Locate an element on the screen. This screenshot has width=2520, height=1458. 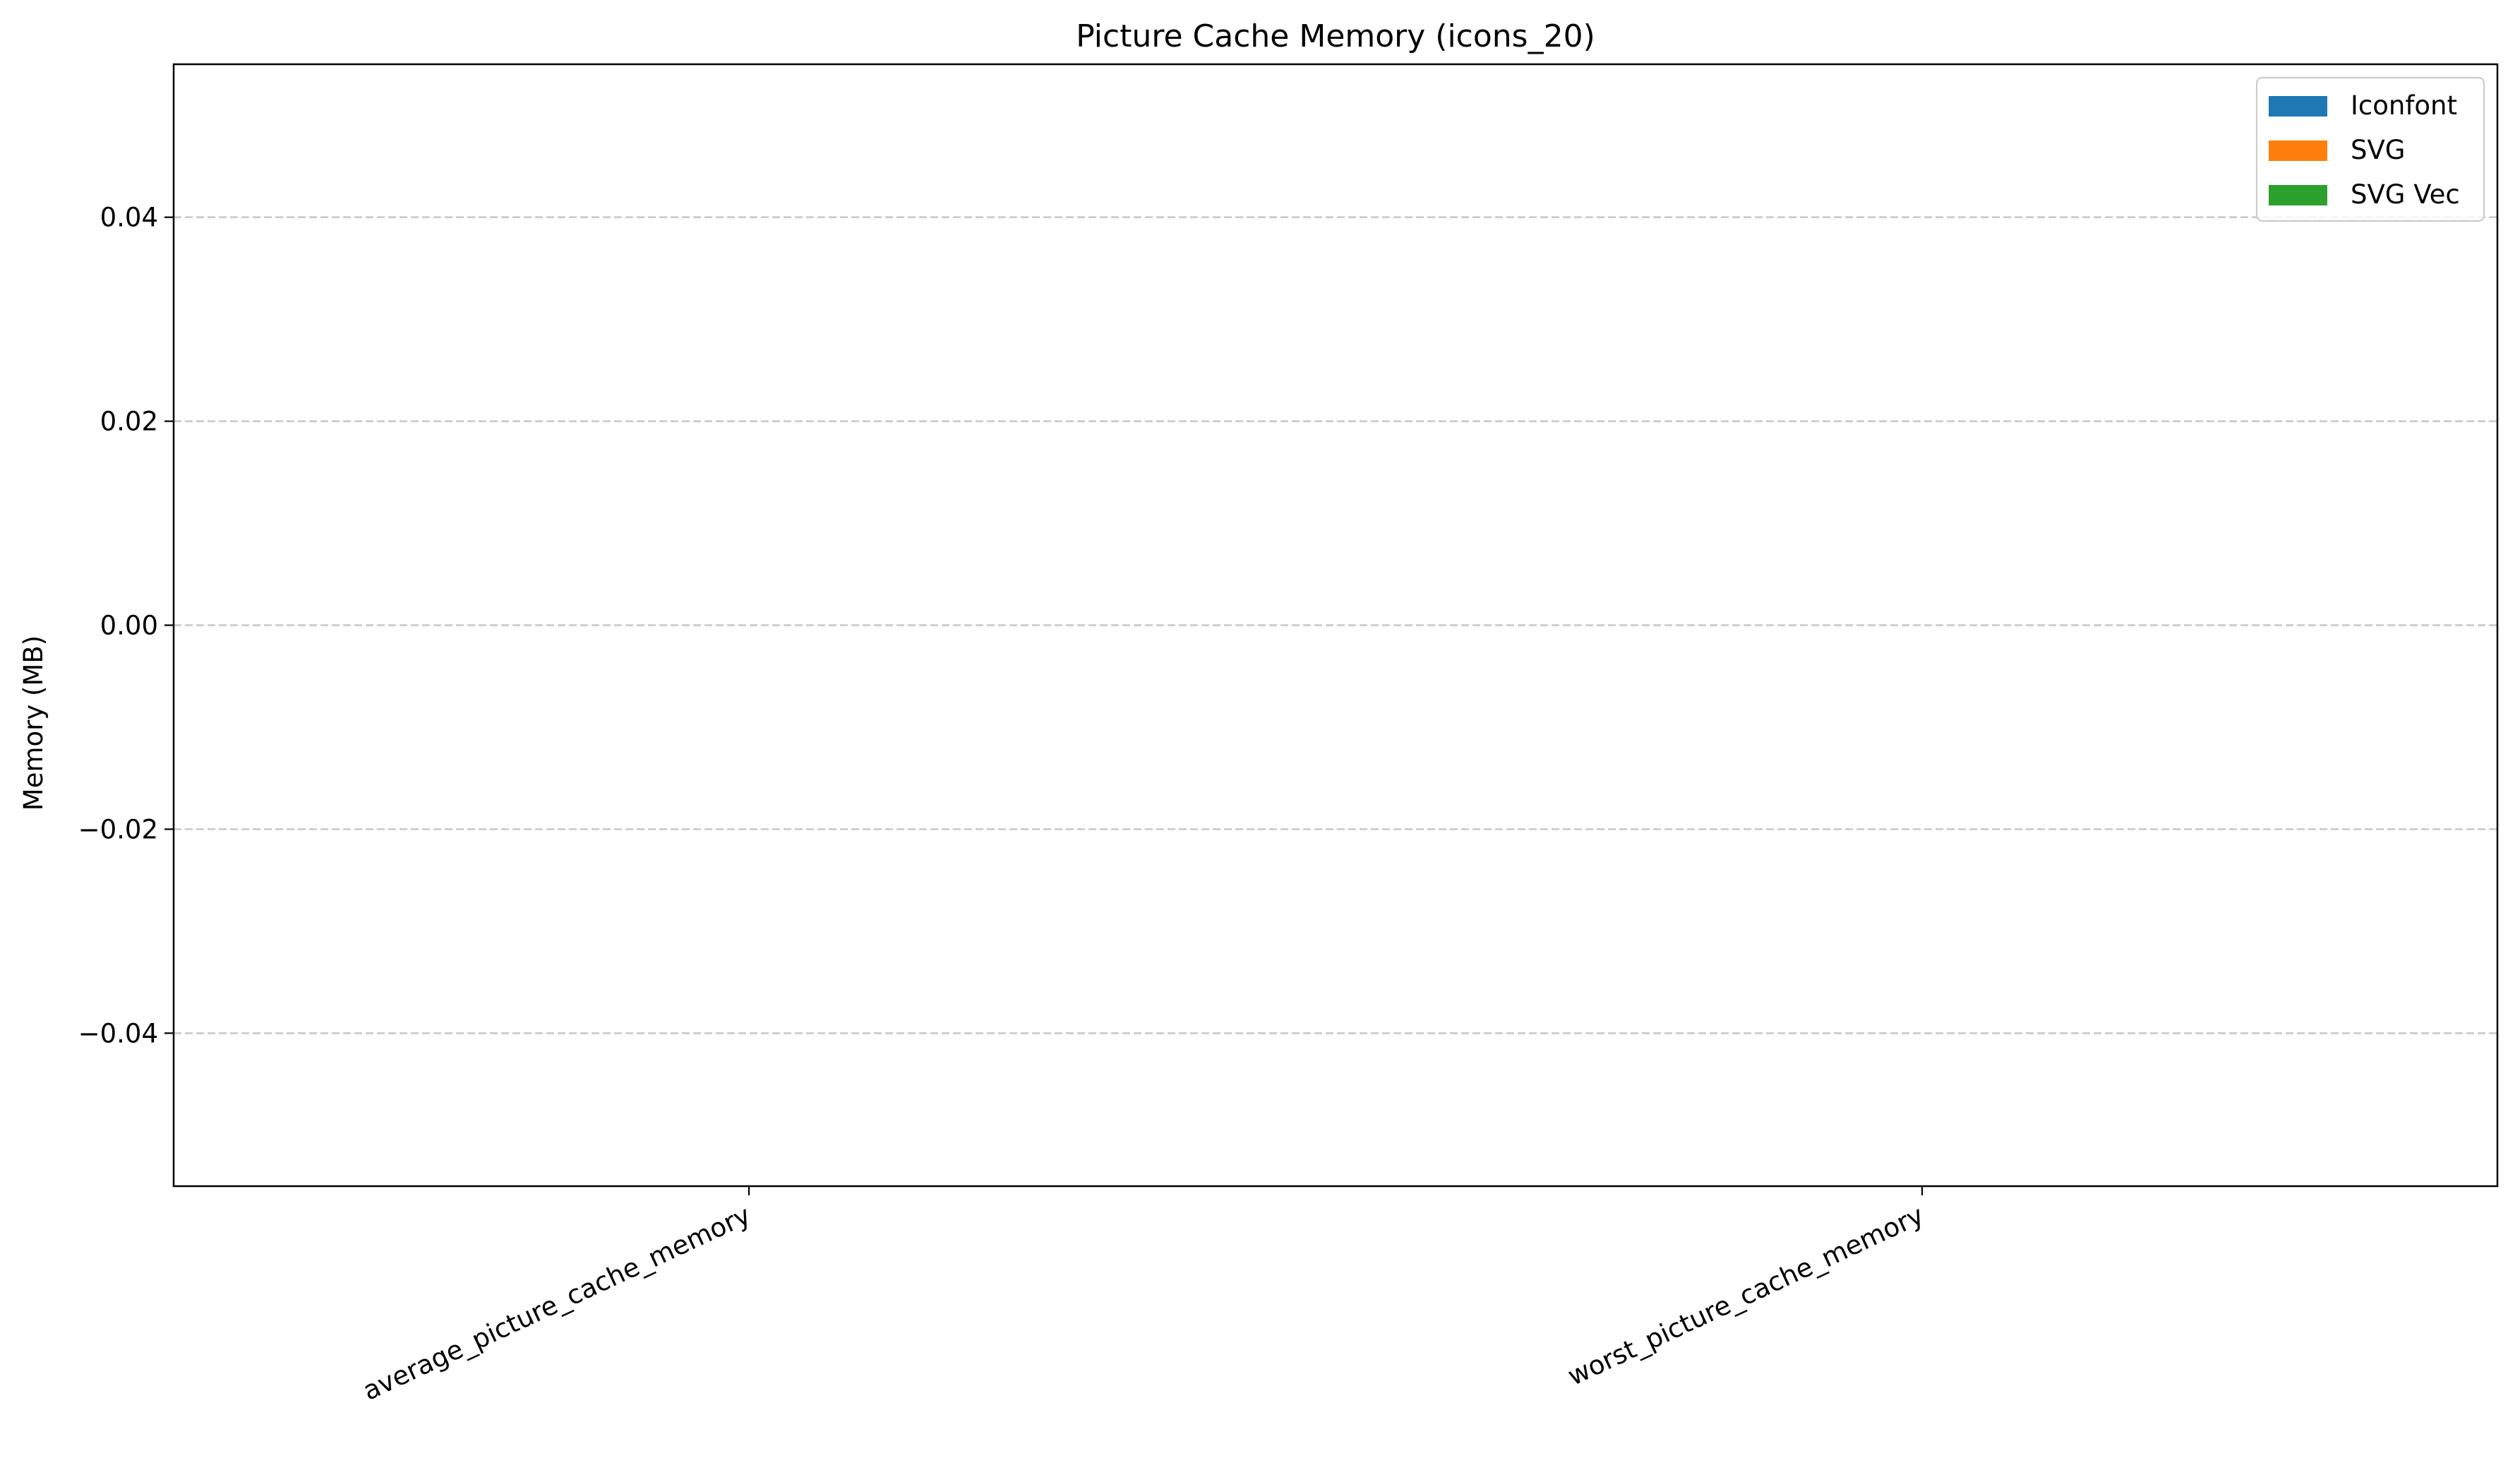
y-axis-ticks: −0.04 −0.02 0.00 0.02 0.04 is located at coordinates (126, 625).